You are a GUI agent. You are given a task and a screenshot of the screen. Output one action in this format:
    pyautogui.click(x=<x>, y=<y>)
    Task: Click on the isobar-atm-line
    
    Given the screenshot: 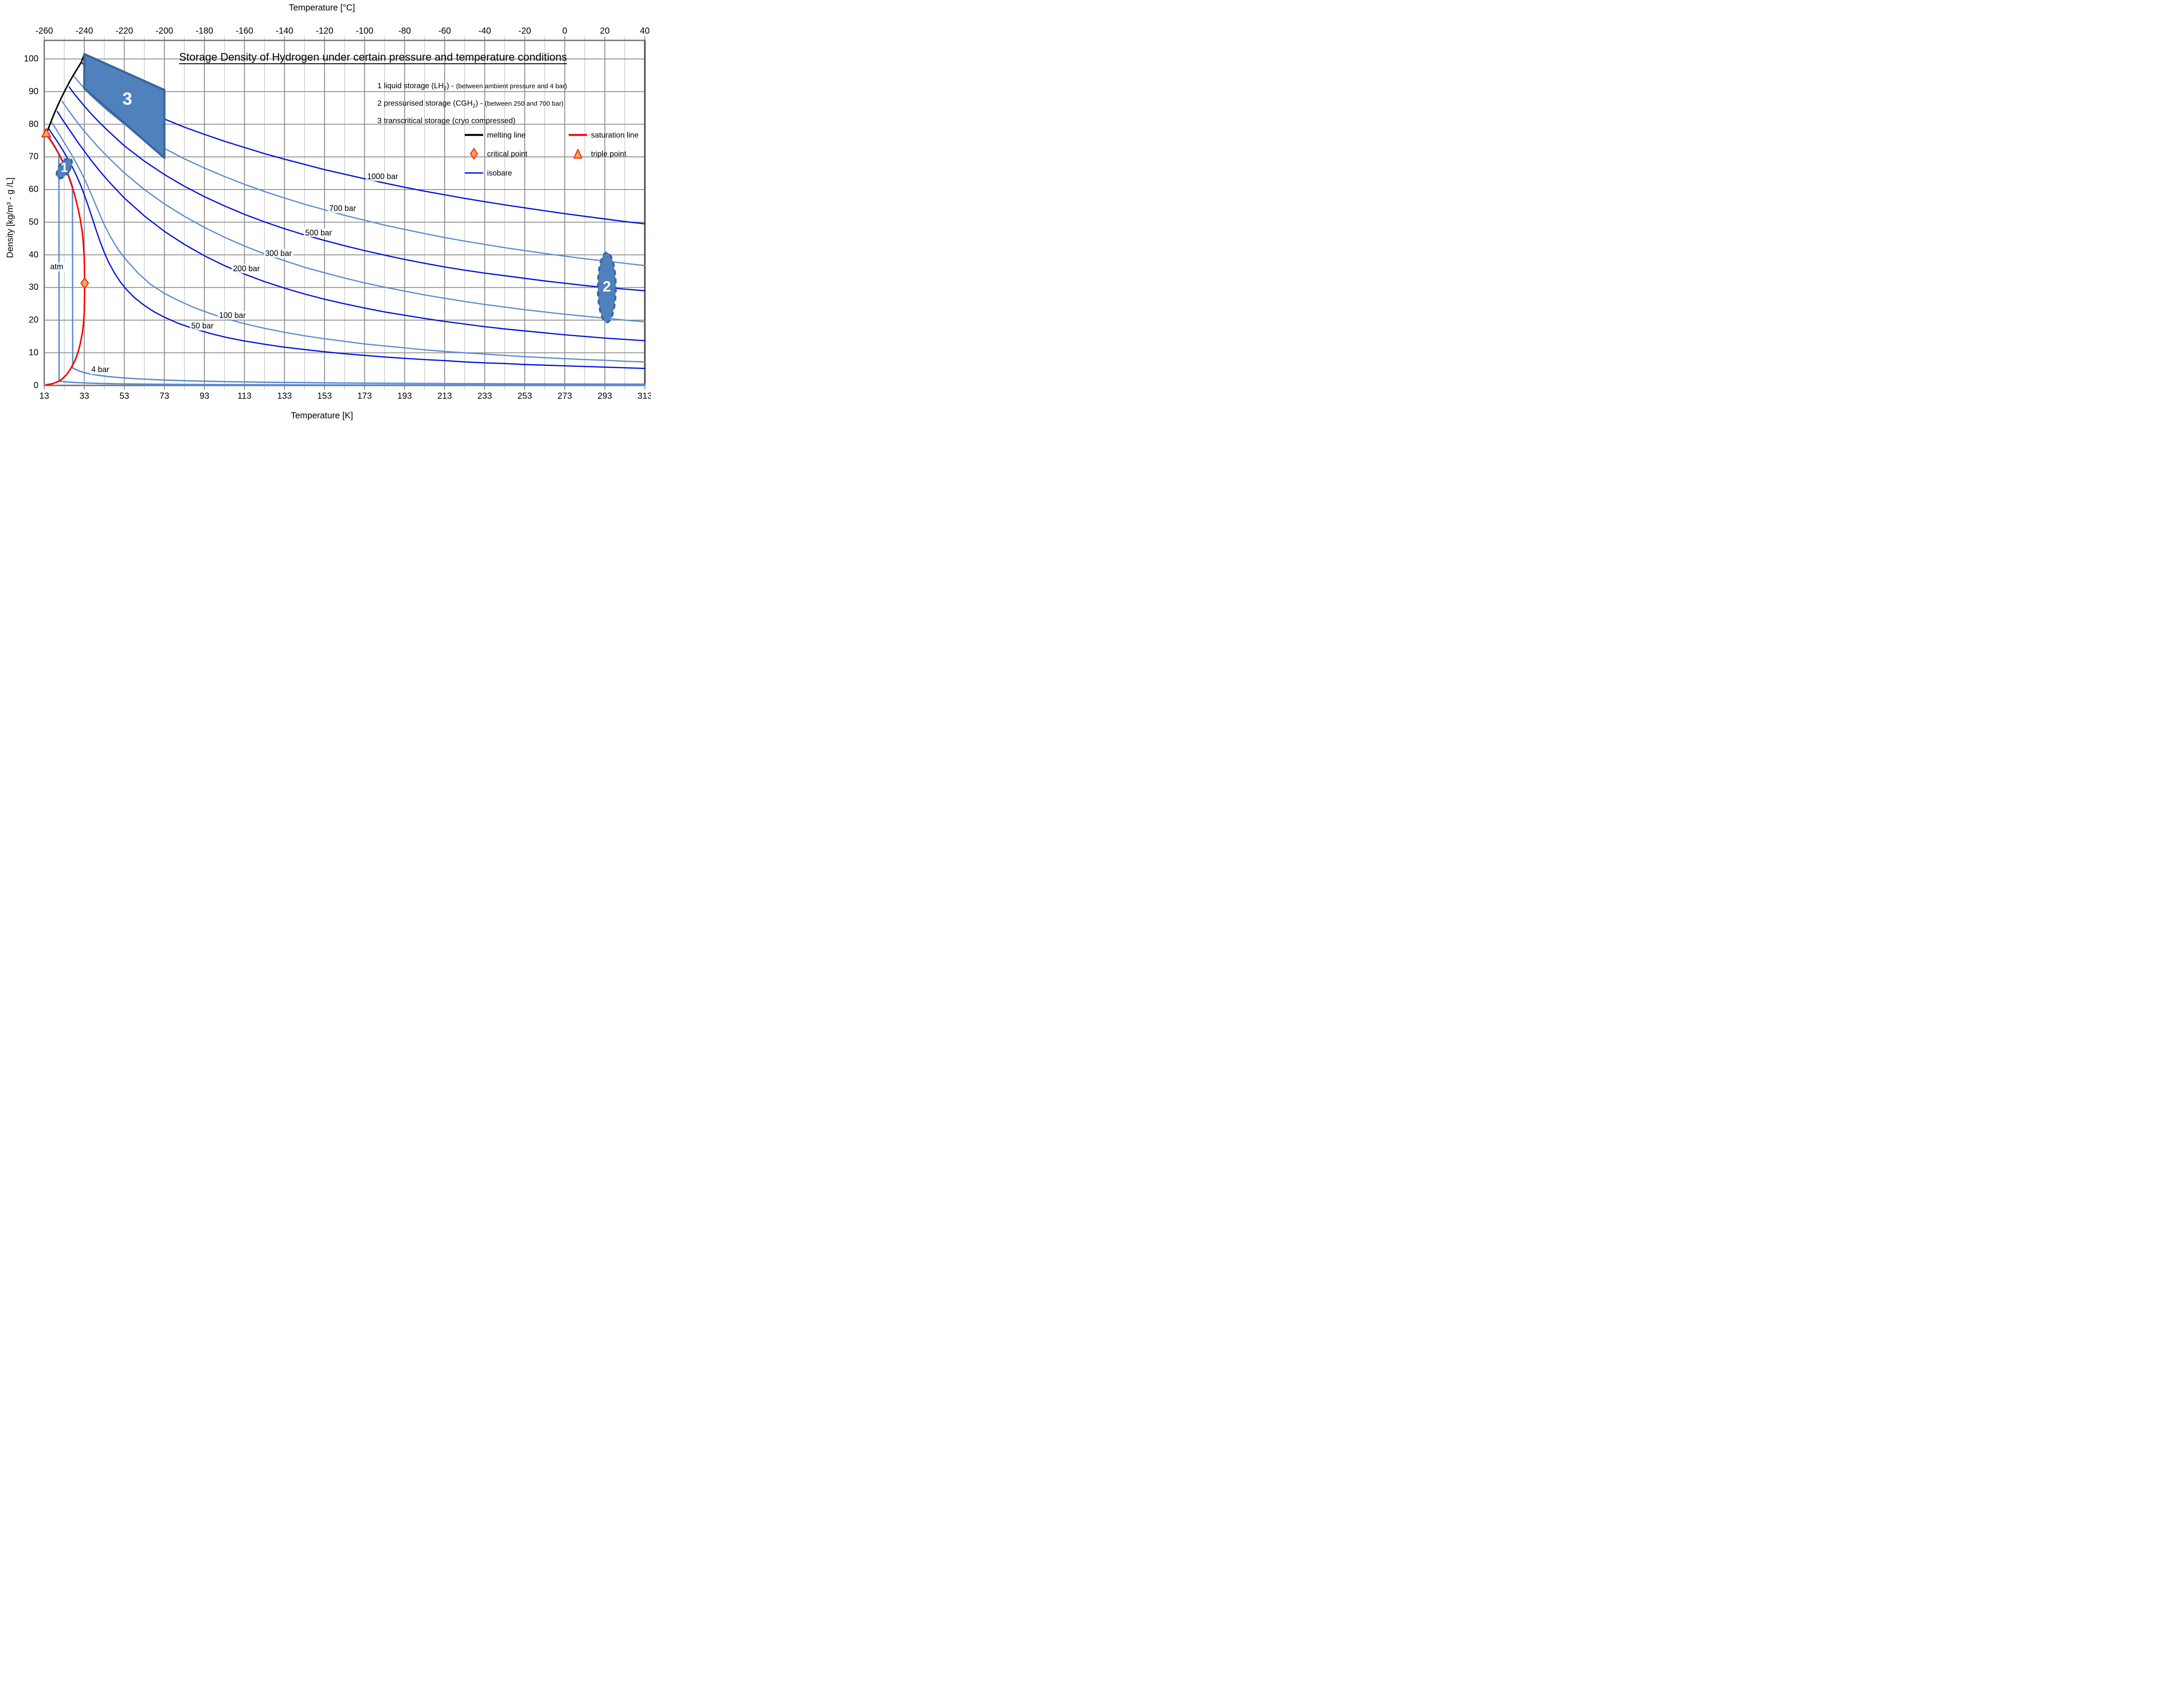 What is the action you would take?
    pyautogui.click(x=345, y=260)
    